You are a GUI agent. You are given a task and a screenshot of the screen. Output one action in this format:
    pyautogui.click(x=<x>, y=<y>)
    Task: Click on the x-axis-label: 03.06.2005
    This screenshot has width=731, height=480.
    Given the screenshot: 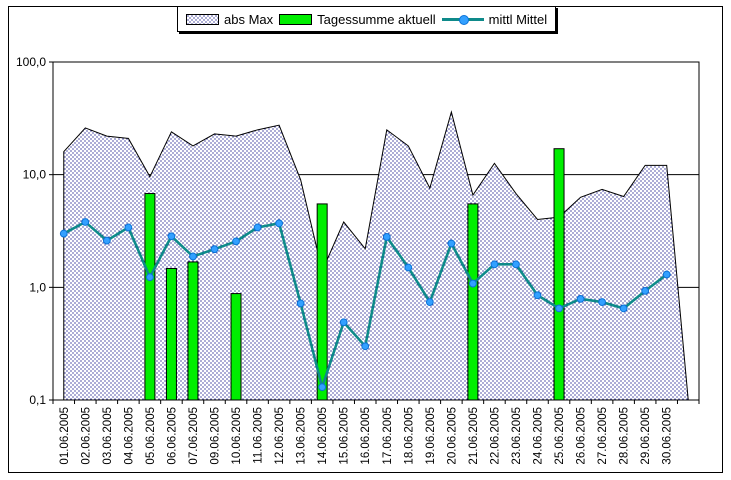 What is the action you would take?
    pyautogui.click(x=108, y=436)
    